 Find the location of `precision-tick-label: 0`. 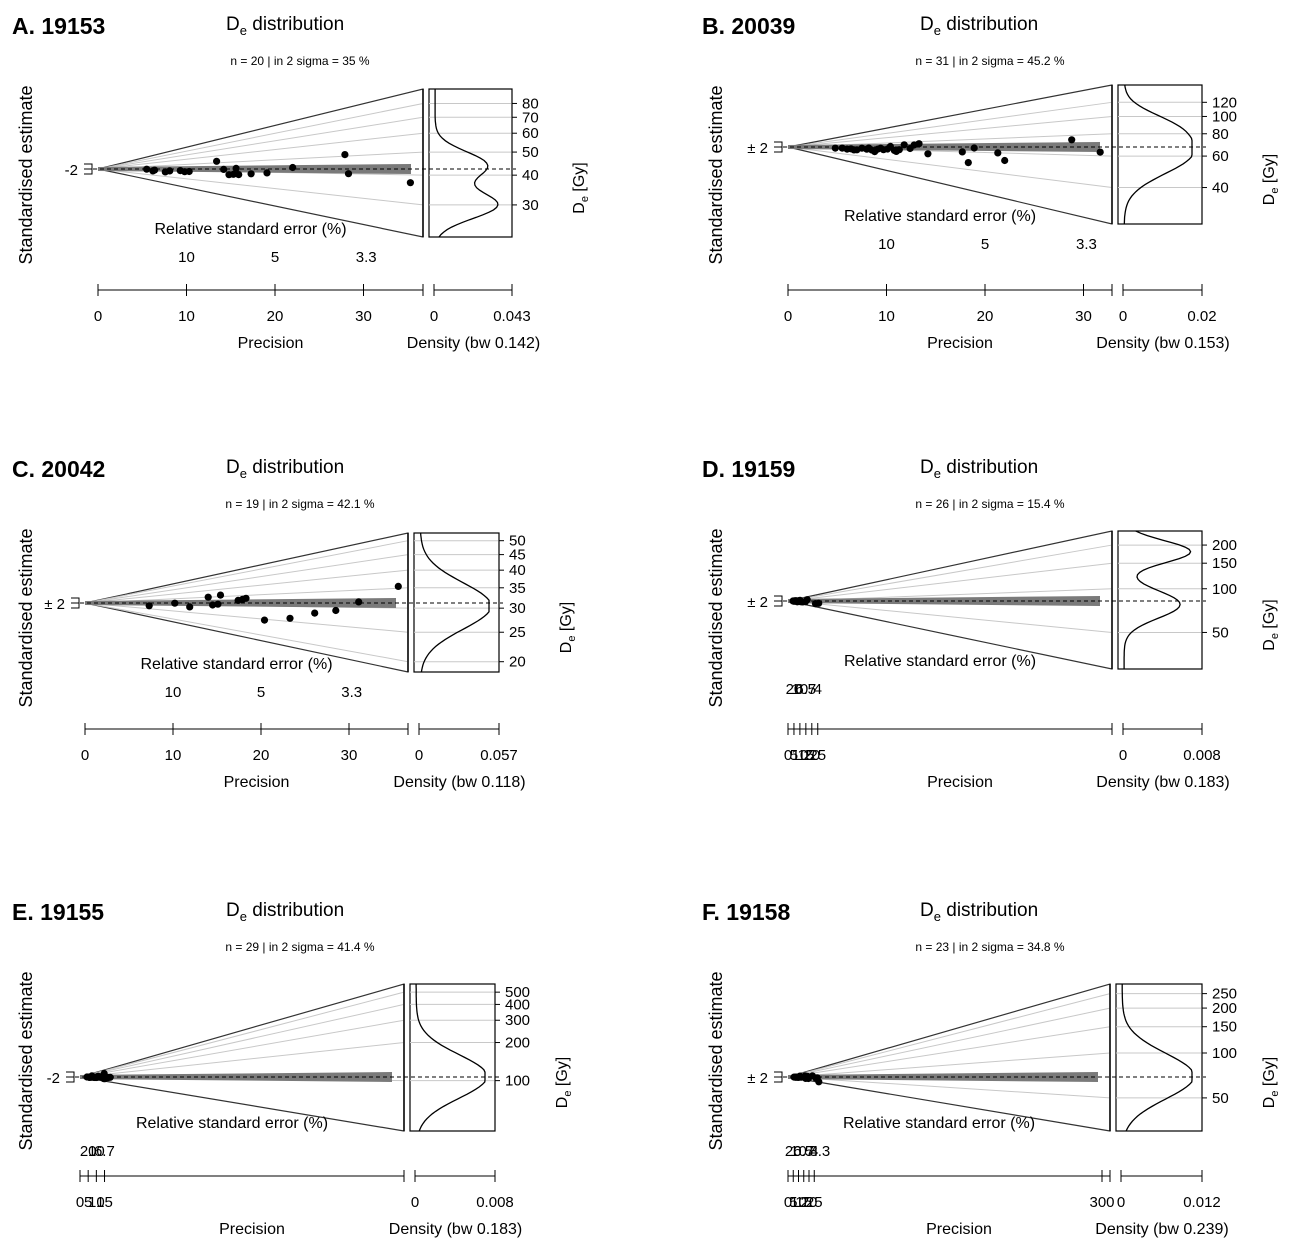

precision-tick-label: 0 is located at coordinates (85, 755).